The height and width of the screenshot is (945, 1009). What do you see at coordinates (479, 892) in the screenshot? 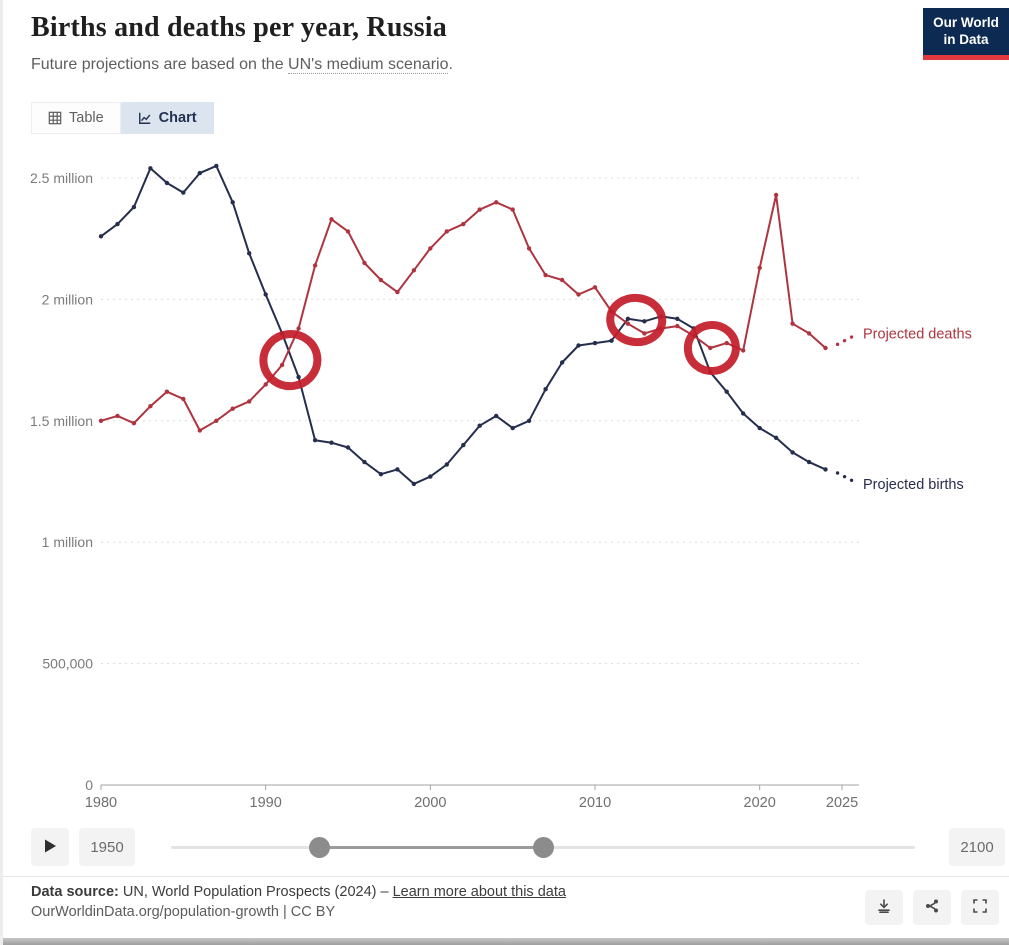
I see `learn-more-link: Learn more about this data` at bounding box center [479, 892].